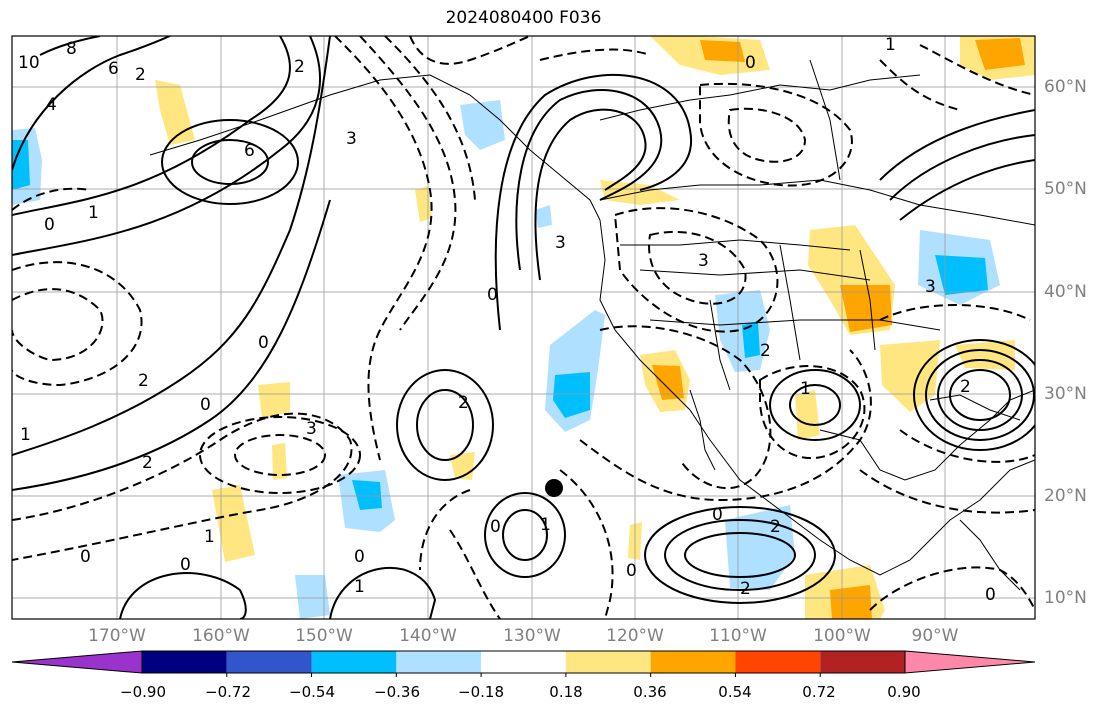 The height and width of the screenshot is (712, 1105). What do you see at coordinates (523, 18) in the screenshot?
I see `map-title: 2024080400 F036` at bounding box center [523, 18].